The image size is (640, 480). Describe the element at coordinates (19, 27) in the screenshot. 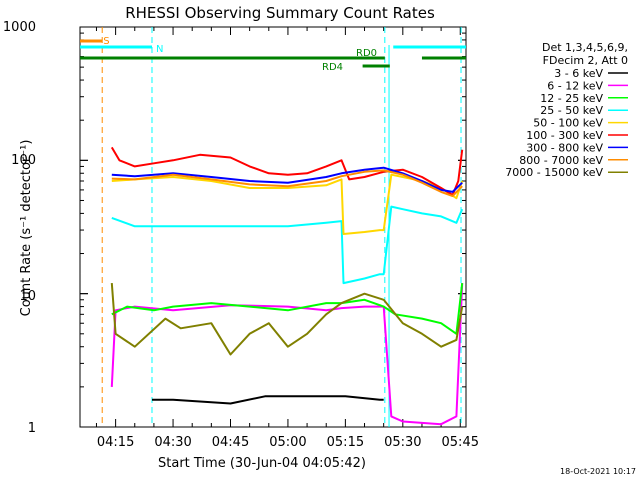

I see `y-tick-label-1000: 1000` at that location.